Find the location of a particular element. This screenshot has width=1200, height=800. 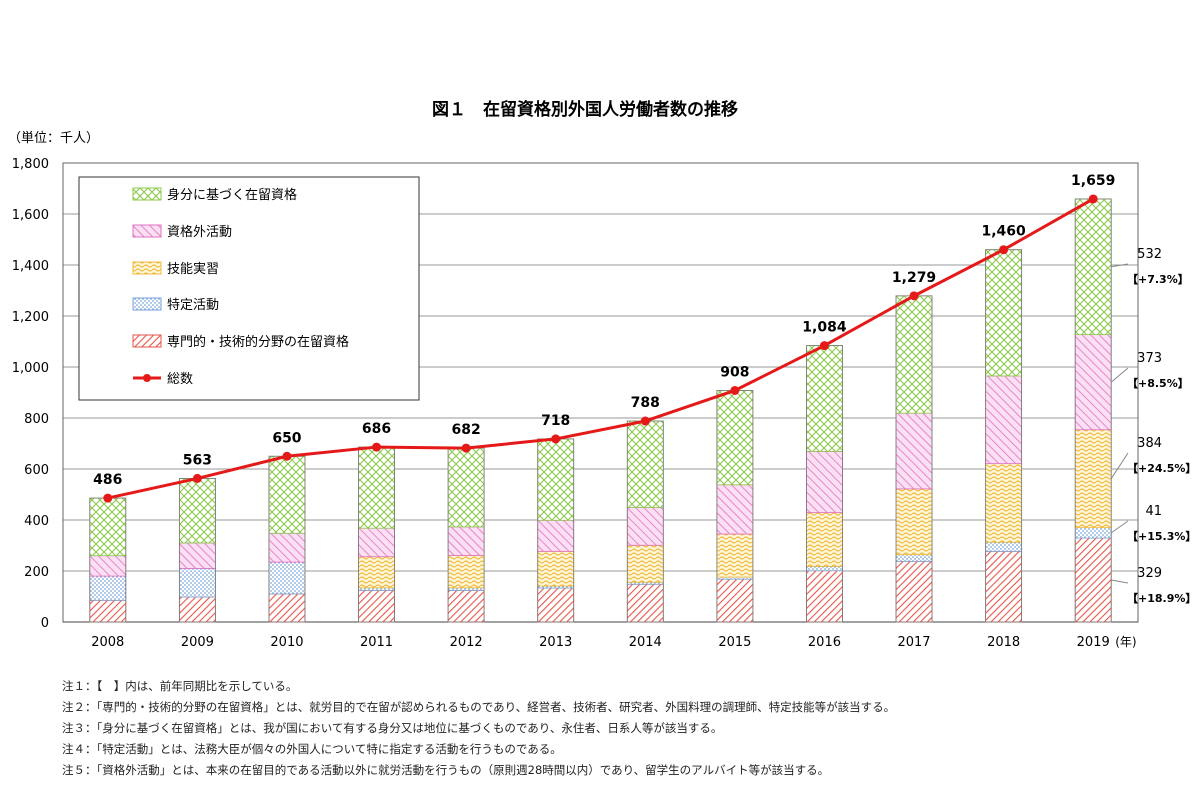

total-label-2018: 1,460 is located at coordinates (1003, 232).